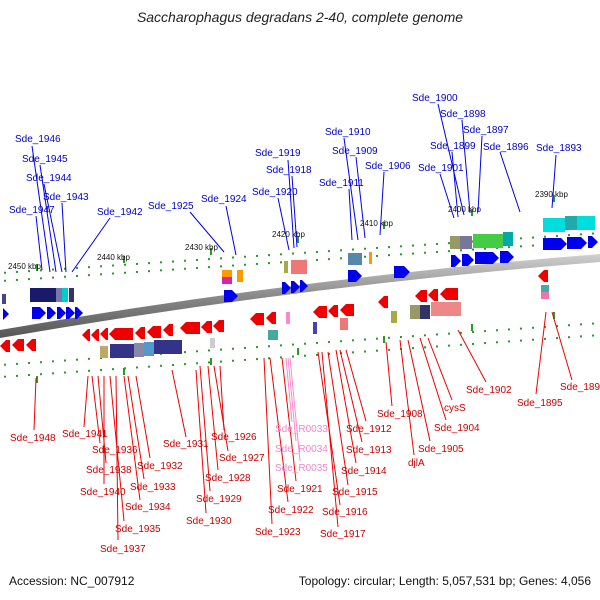 Image resolution: width=600 pixels, height=600 pixels. Describe the element at coordinates (33, 438) in the screenshot. I see `gene-label: Sde_1948` at that location.